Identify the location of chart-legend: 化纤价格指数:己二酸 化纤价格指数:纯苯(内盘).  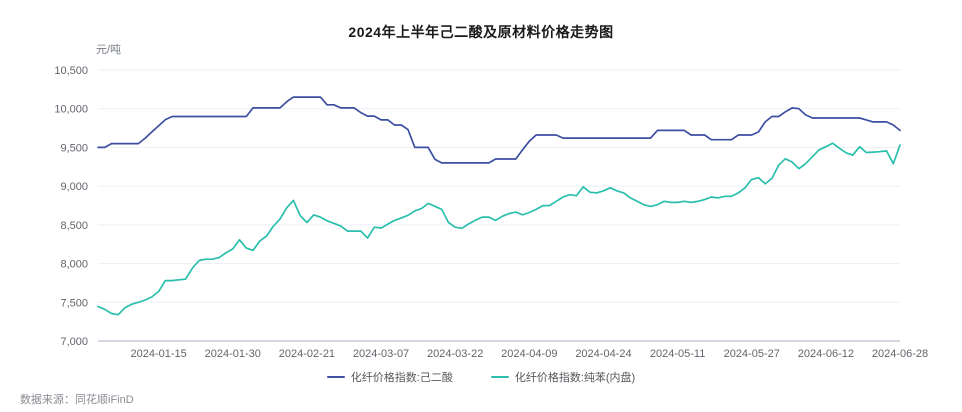
(481, 377).